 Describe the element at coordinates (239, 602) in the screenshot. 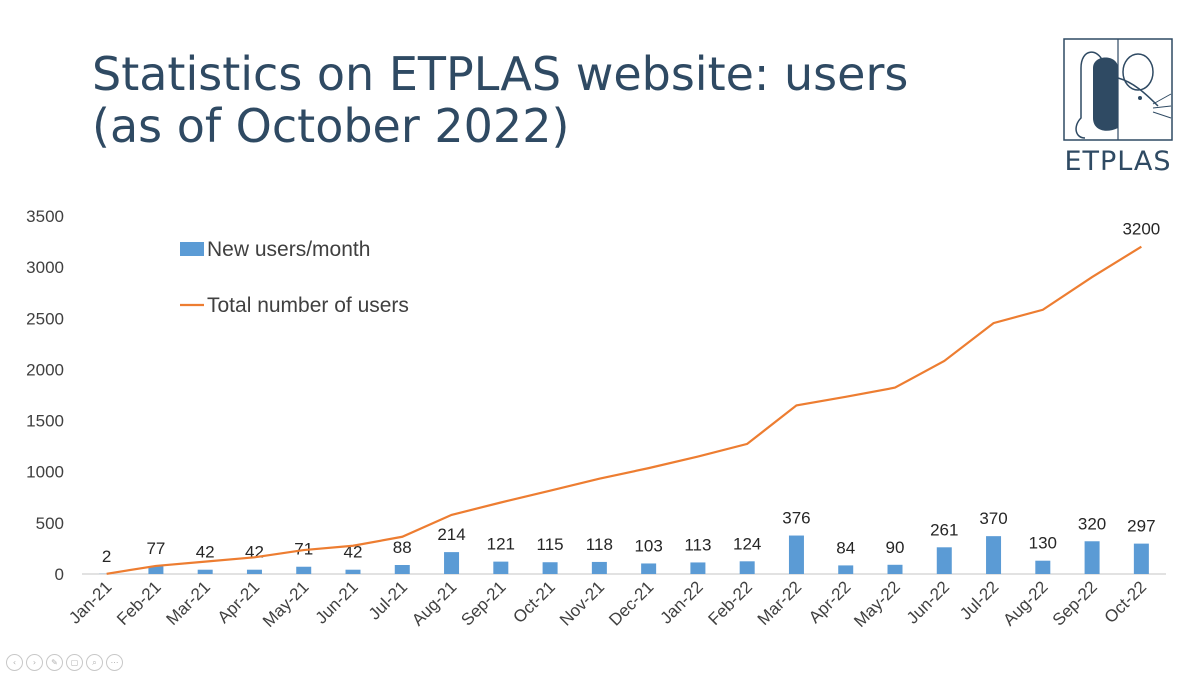

I see `x-tick-label: Apr-21` at that location.